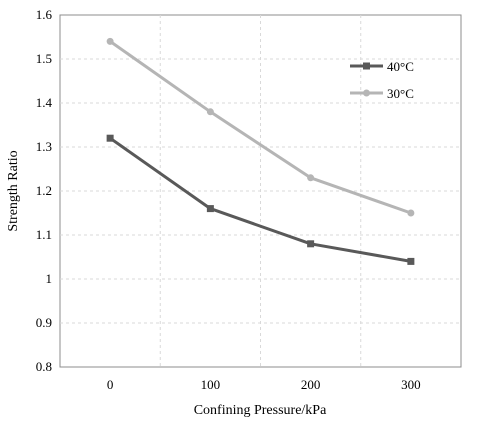  What do you see at coordinates (44, 14) in the screenshot?
I see `y-tick-label: 1.6` at bounding box center [44, 14].